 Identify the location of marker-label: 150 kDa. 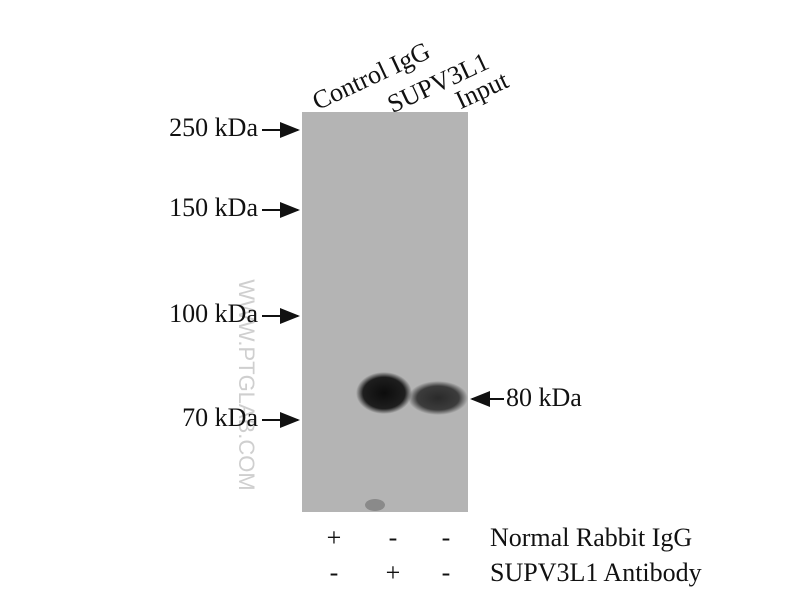
(213, 207).